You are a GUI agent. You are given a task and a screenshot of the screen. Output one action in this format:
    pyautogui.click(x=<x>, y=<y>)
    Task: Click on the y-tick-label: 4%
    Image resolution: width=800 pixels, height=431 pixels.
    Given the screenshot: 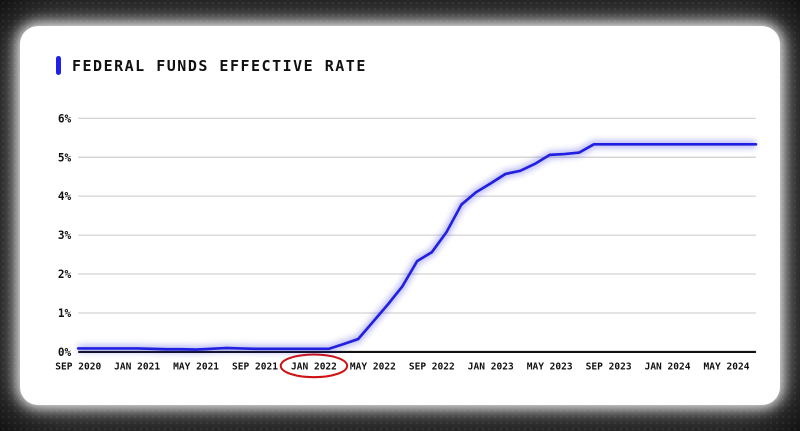 What is the action you would take?
    pyautogui.click(x=65, y=196)
    